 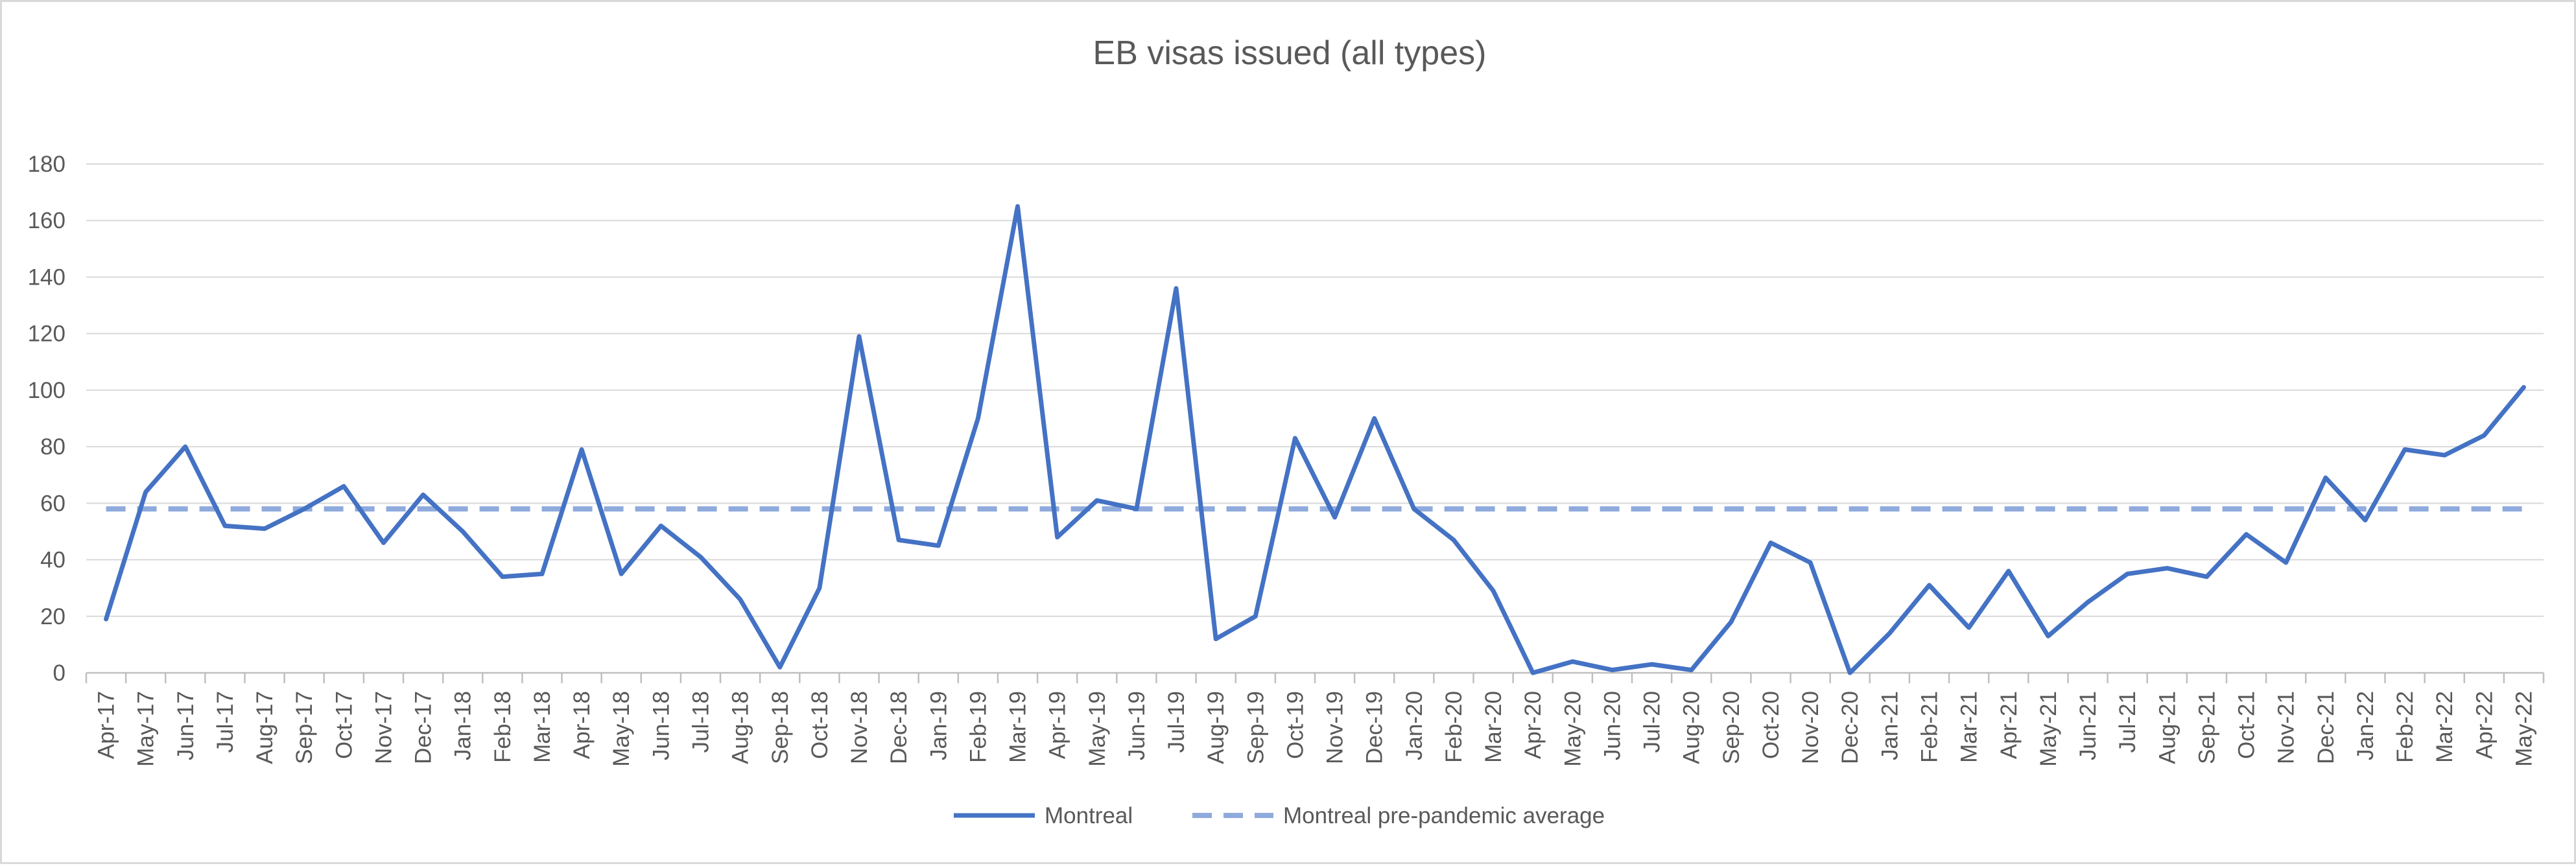 I want to click on x-tick-label: Jan-19, so click(x=939, y=725).